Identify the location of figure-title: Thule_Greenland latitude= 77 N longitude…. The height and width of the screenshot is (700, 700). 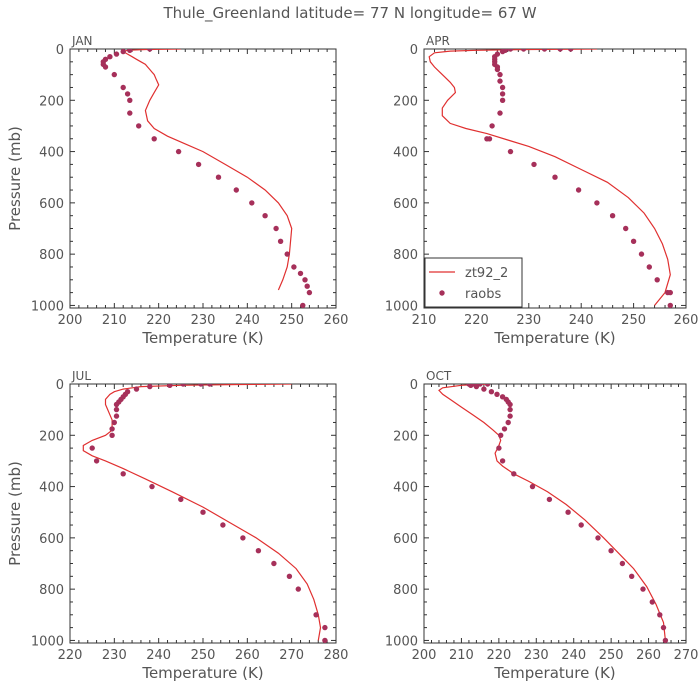
(349, 13).